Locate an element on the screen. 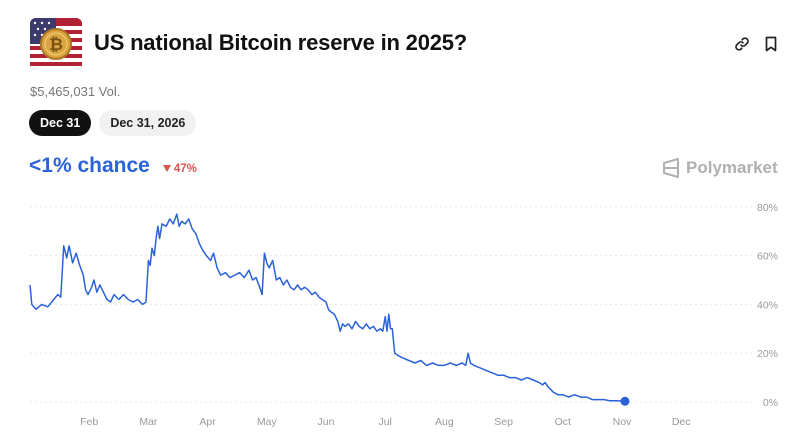  link-icon is located at coordinates (742, 44).